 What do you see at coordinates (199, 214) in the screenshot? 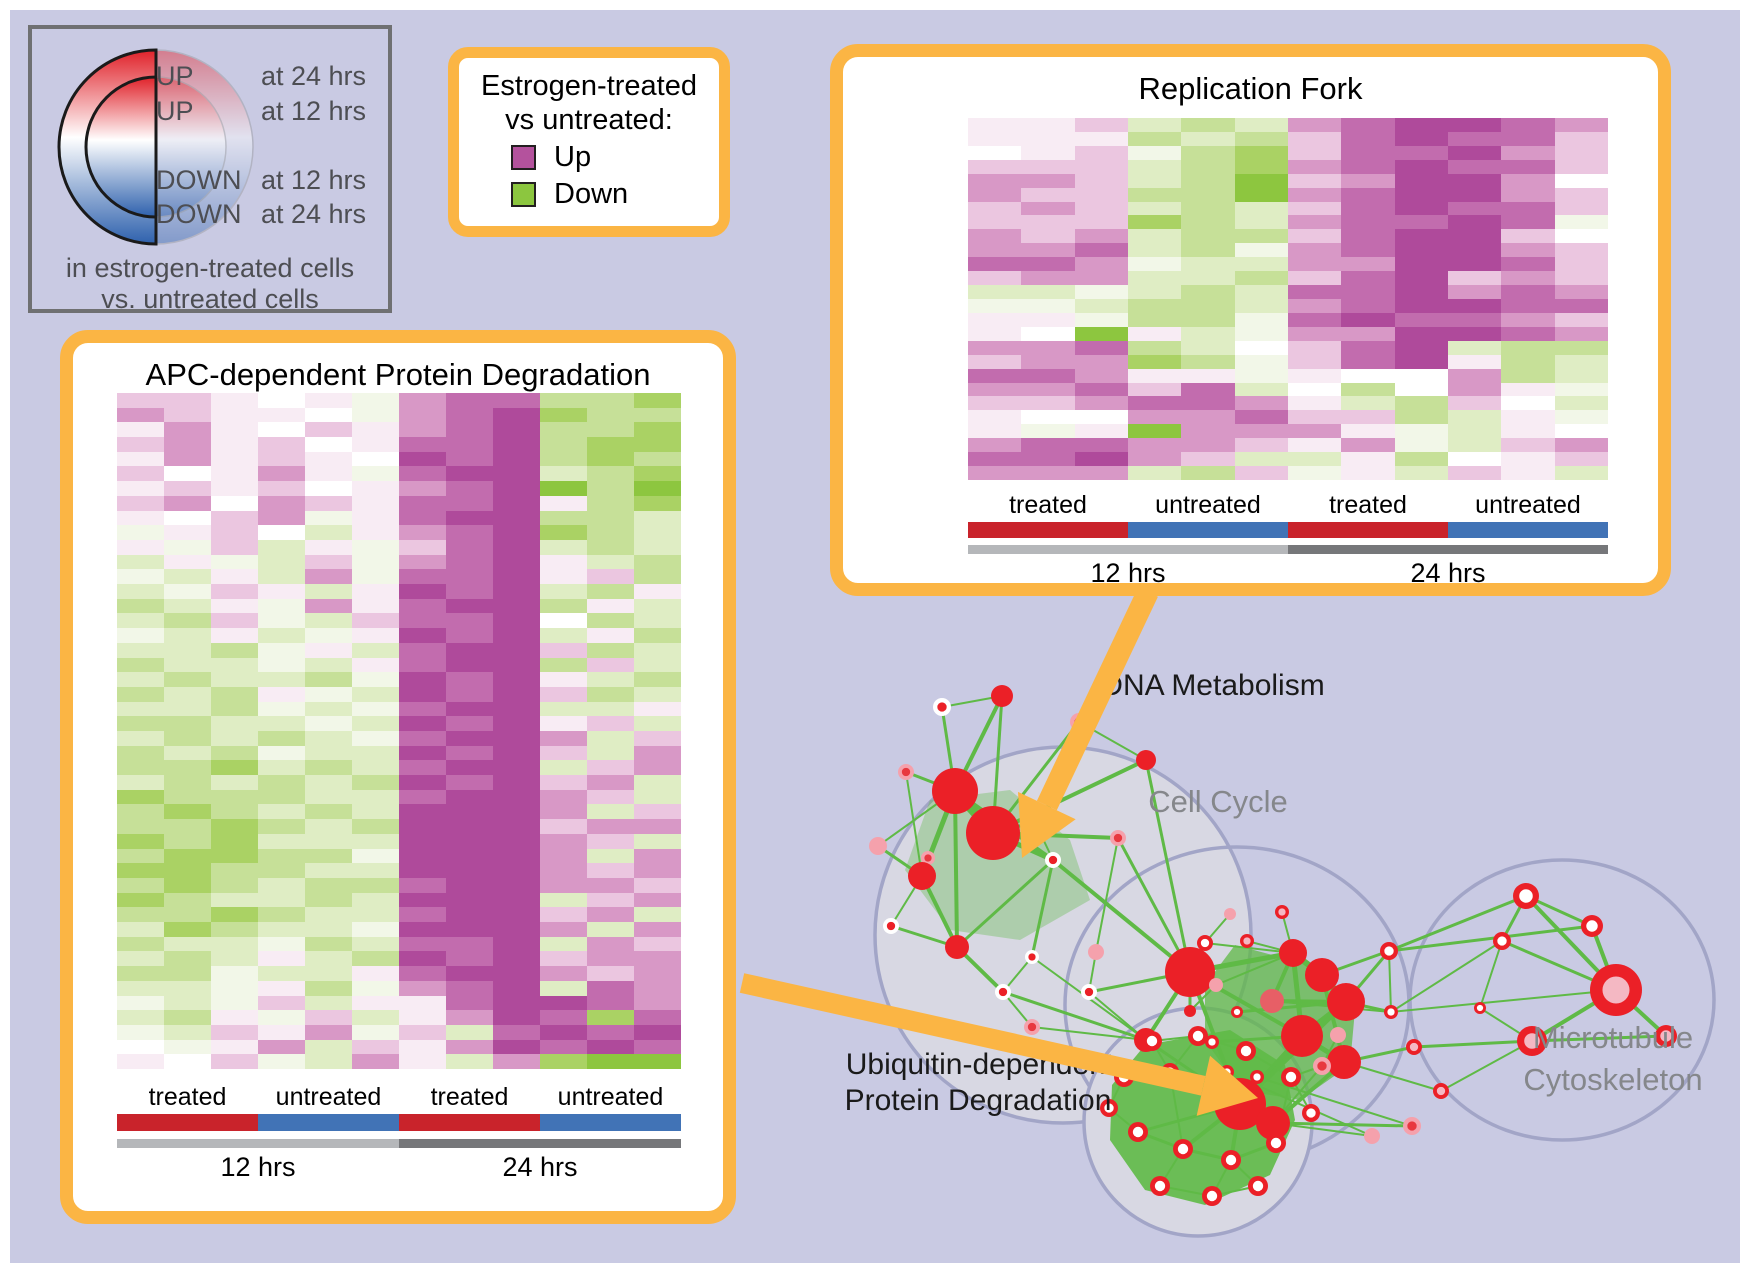
I see `legend-dir-down-24: DOWN` at bounding box center [199, 214].